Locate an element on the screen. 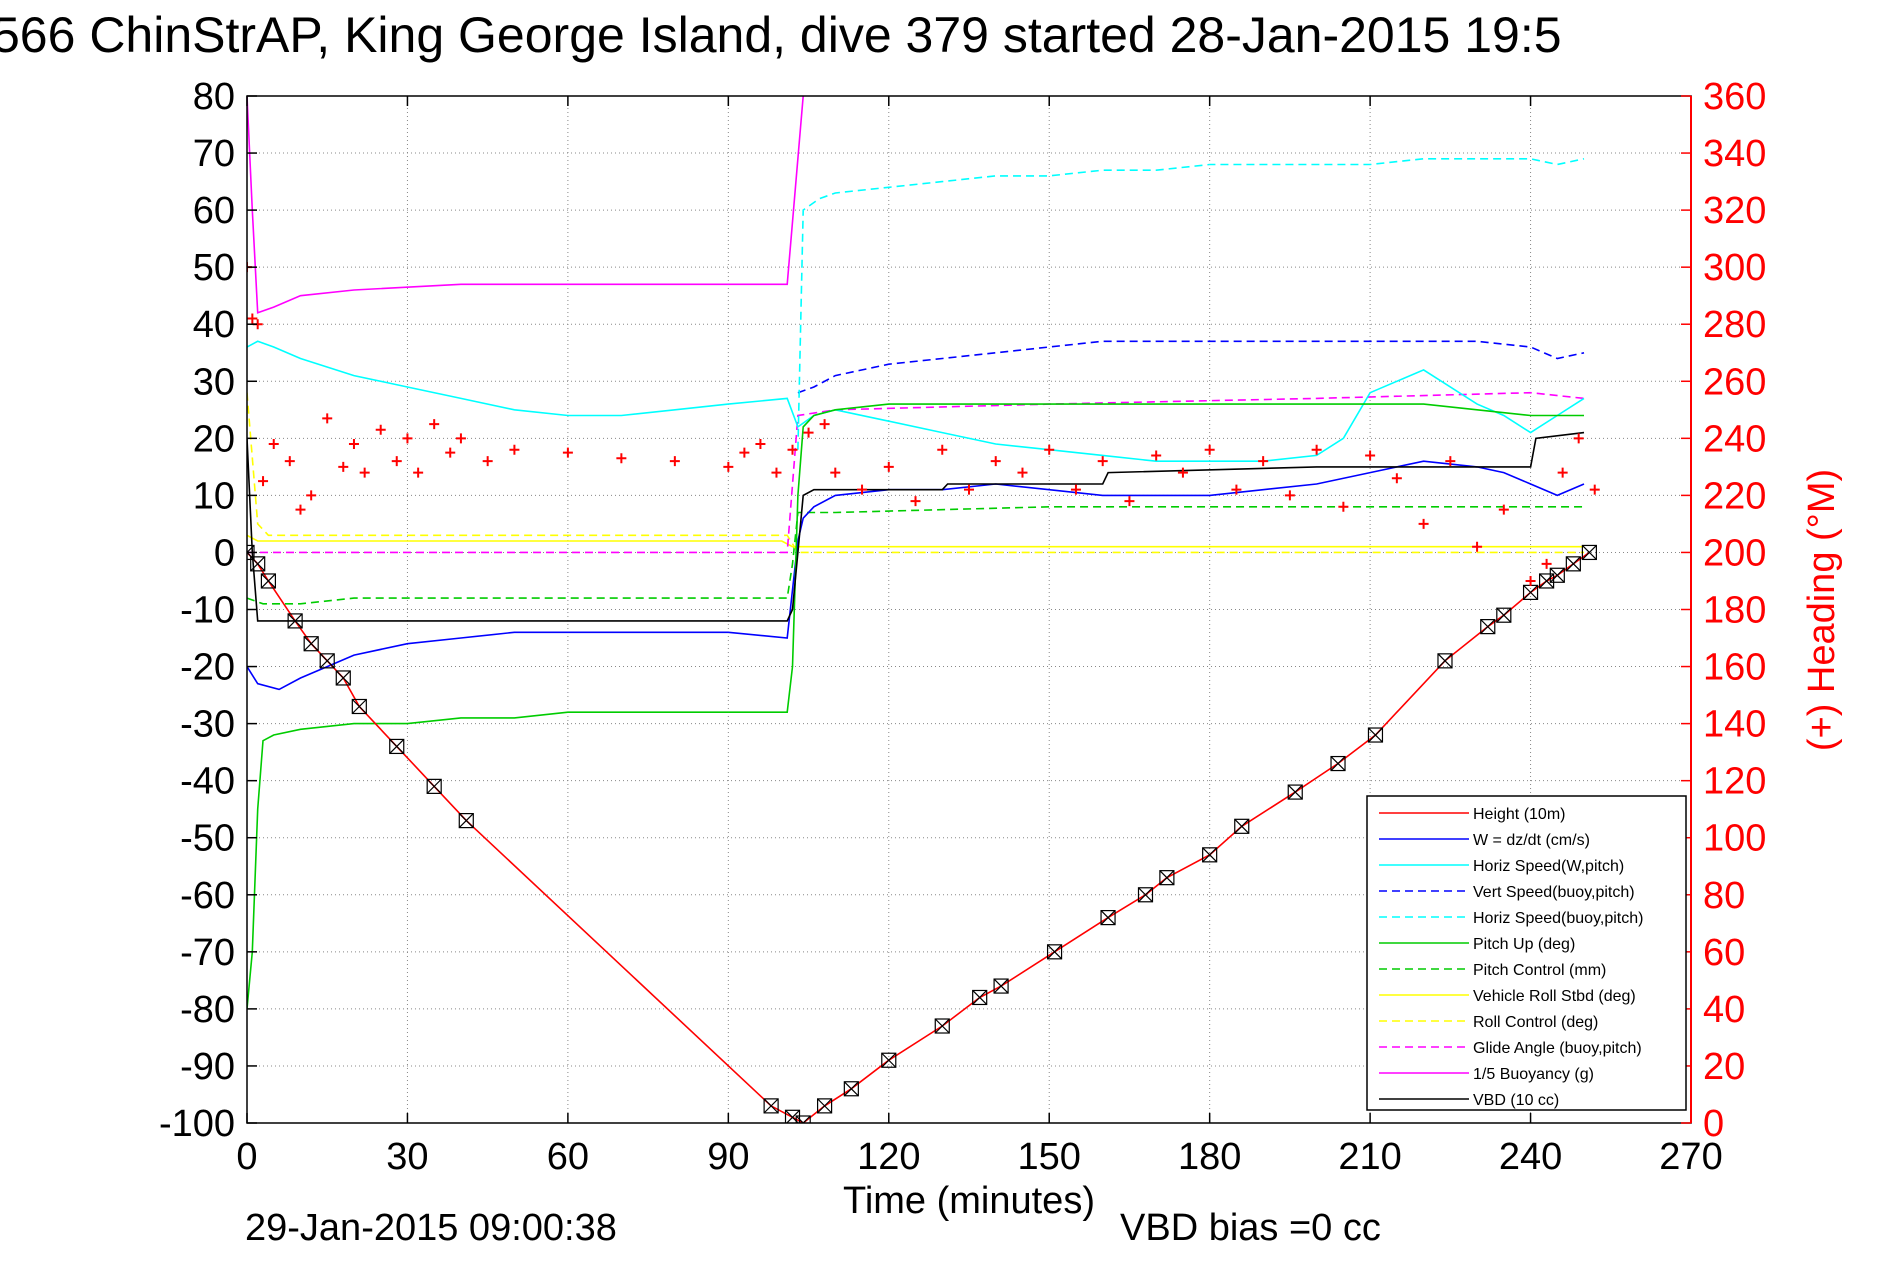 The width and height of the screenshot is (1891, 1262). series-line-horiz-speed-w-pitch is located at coordinates (916, 401).